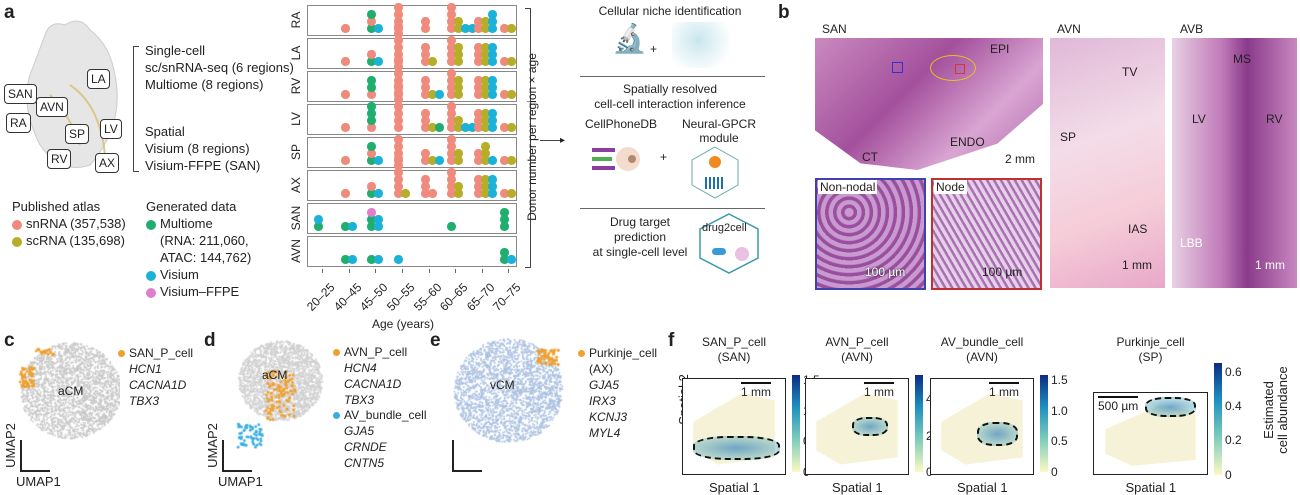  I want to click on x-tick-label: 65–70, so click(480, 297).